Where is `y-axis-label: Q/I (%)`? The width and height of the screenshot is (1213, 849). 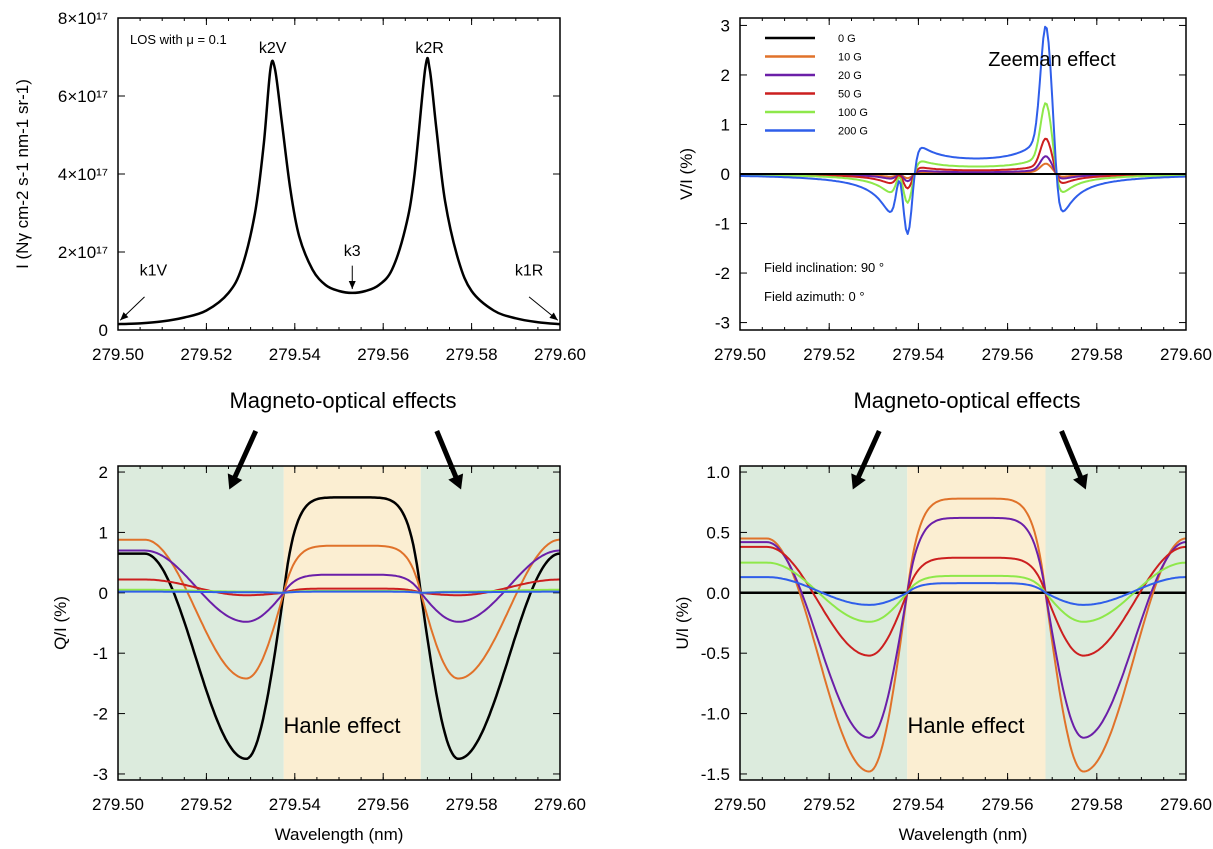
y-axis-label: Q/I (%) is located at coordinates (60, 623).